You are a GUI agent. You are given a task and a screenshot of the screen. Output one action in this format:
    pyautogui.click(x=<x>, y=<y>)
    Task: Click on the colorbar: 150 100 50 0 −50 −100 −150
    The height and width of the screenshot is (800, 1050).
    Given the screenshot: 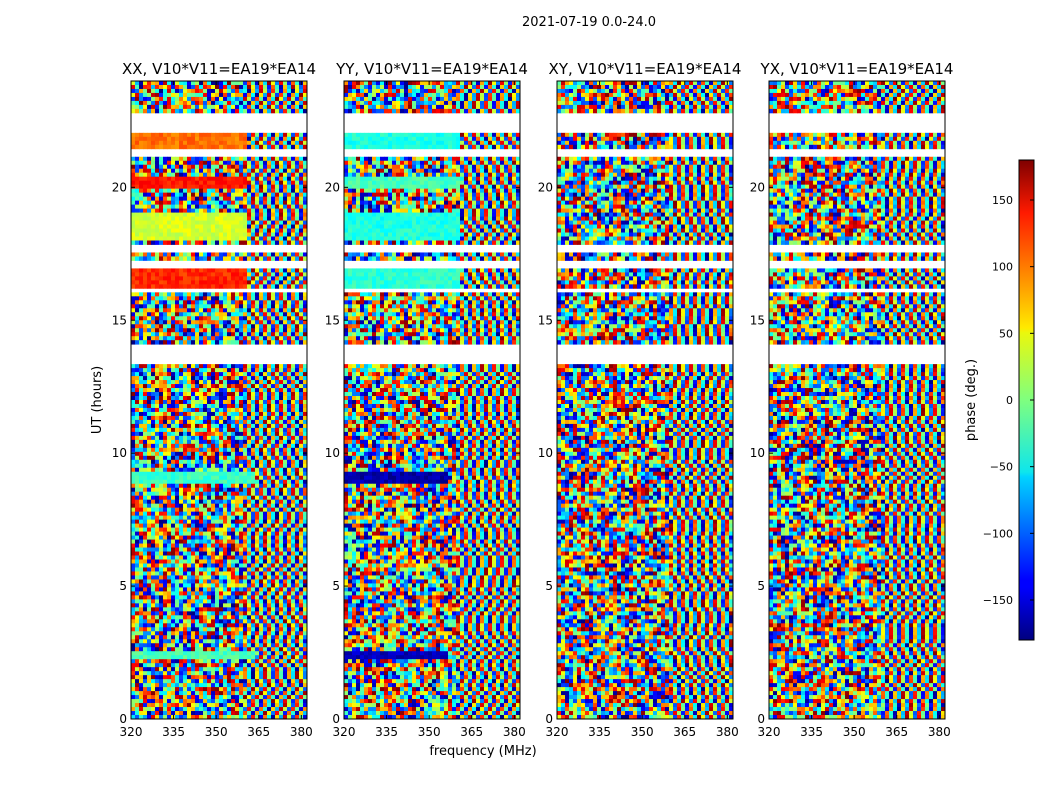 What is the action you would take?
    pyautogui.click(x=1009, y=400)
    